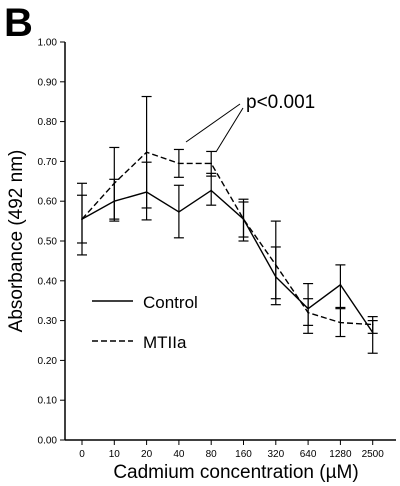  Describe the element at coordinates (18, 23) in the screenshot. I see `panel-label: B` at that location.